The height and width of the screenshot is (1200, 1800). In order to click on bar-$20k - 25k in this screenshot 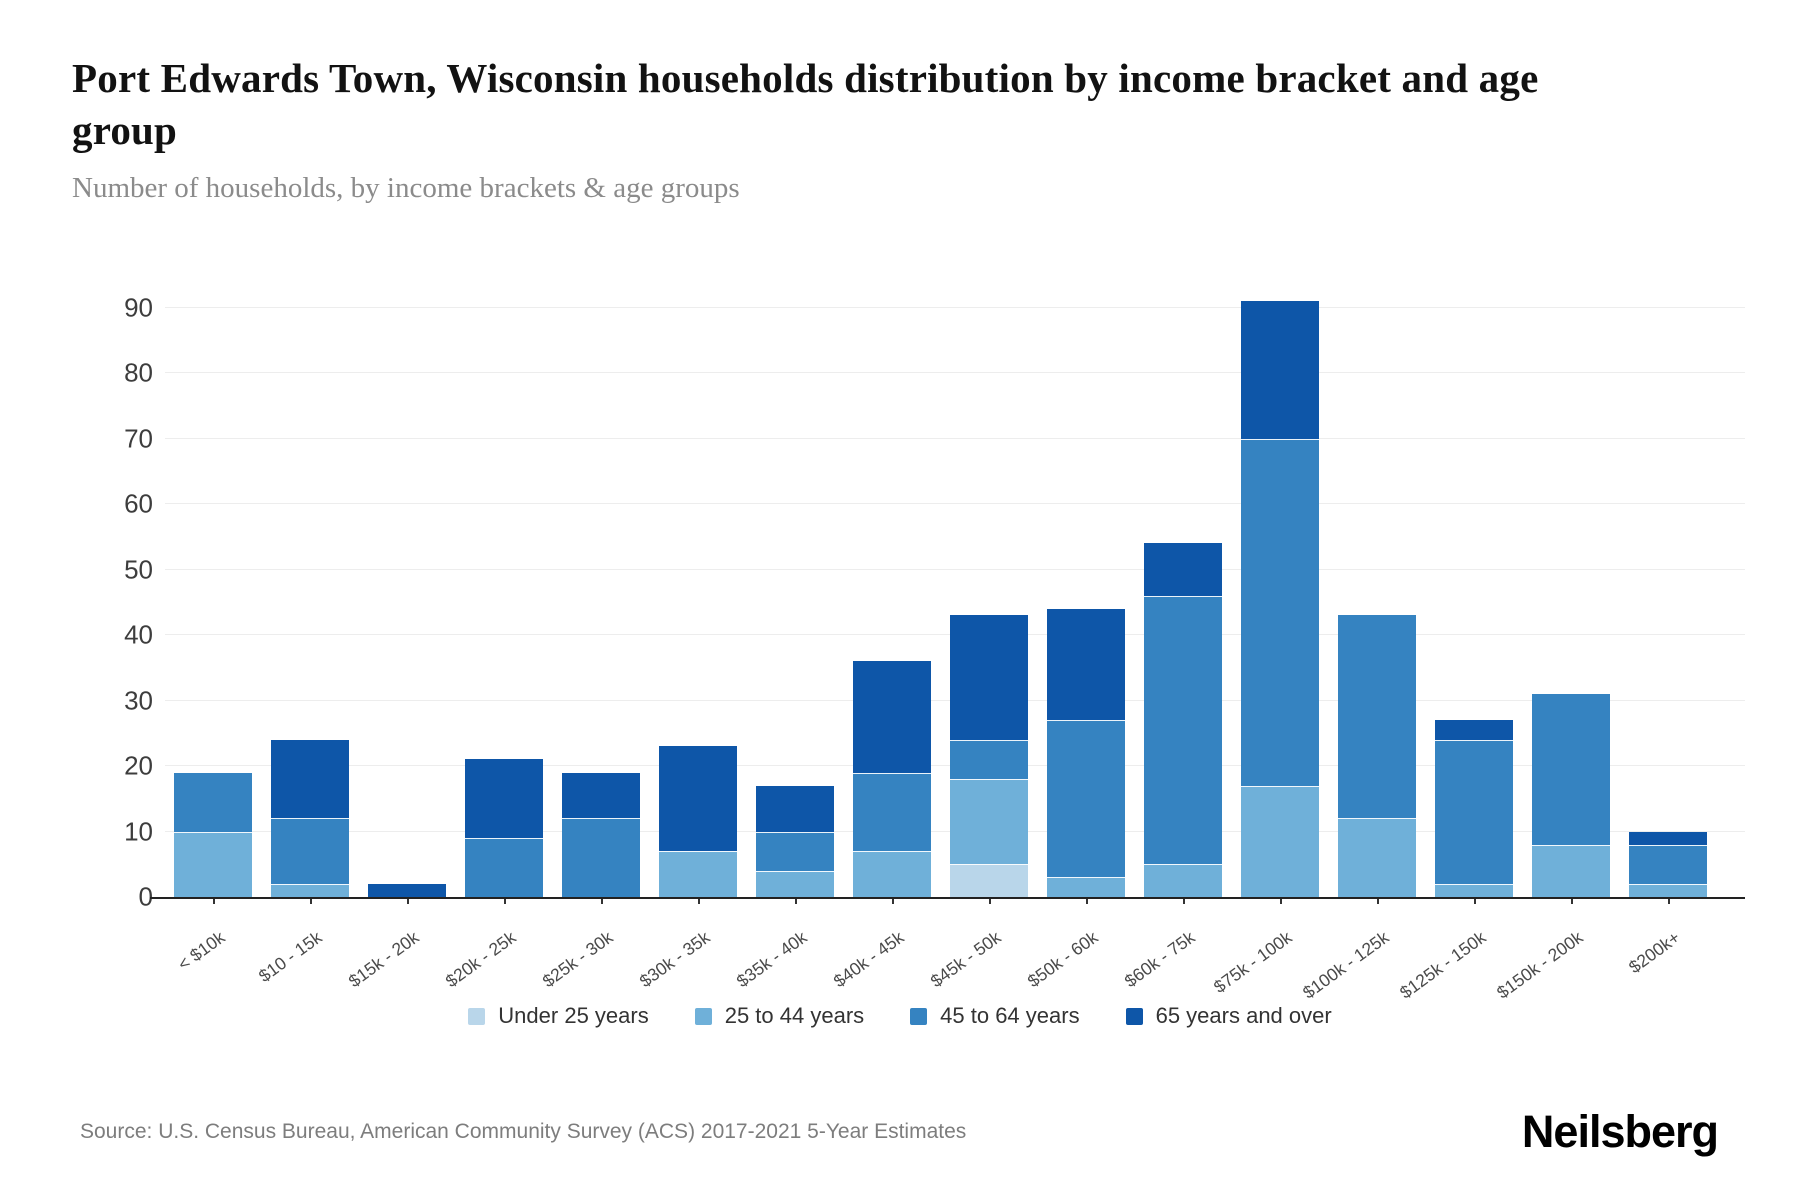, I will do `click(504, 602)`.